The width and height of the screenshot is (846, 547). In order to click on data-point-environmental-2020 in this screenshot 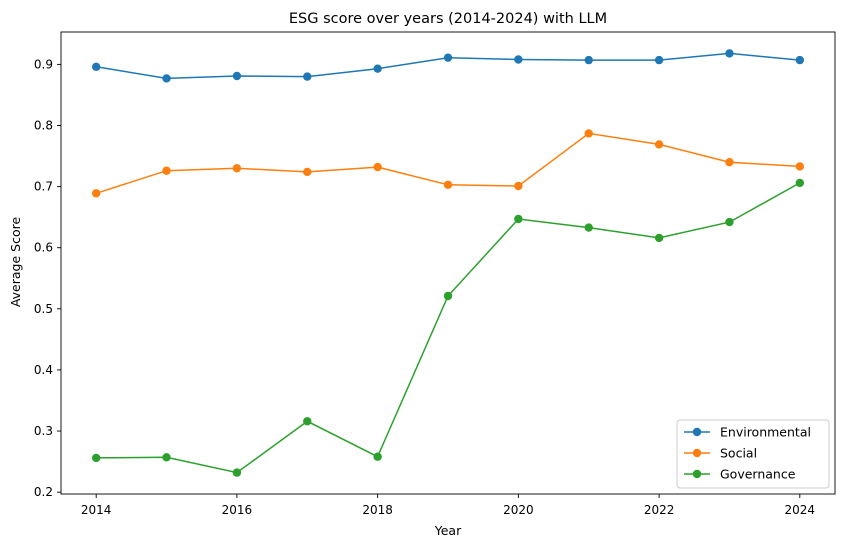, I will do `click(518, 59)`.